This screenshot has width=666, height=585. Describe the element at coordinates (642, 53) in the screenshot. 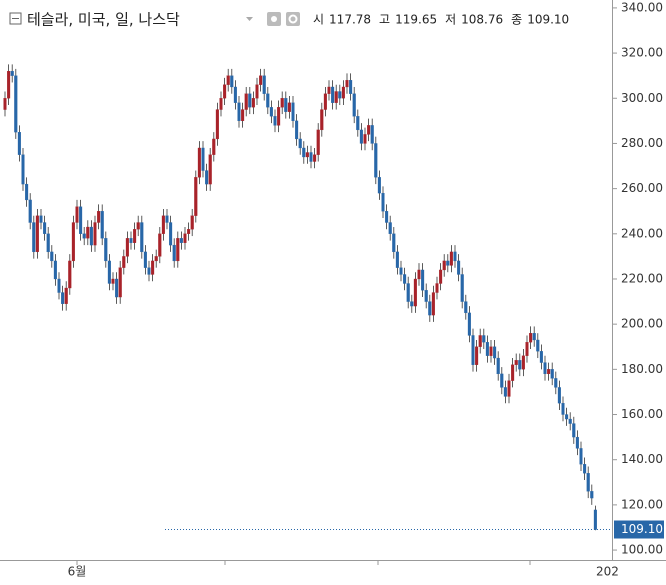

I see `y-tick-label: 320.00` at that location.